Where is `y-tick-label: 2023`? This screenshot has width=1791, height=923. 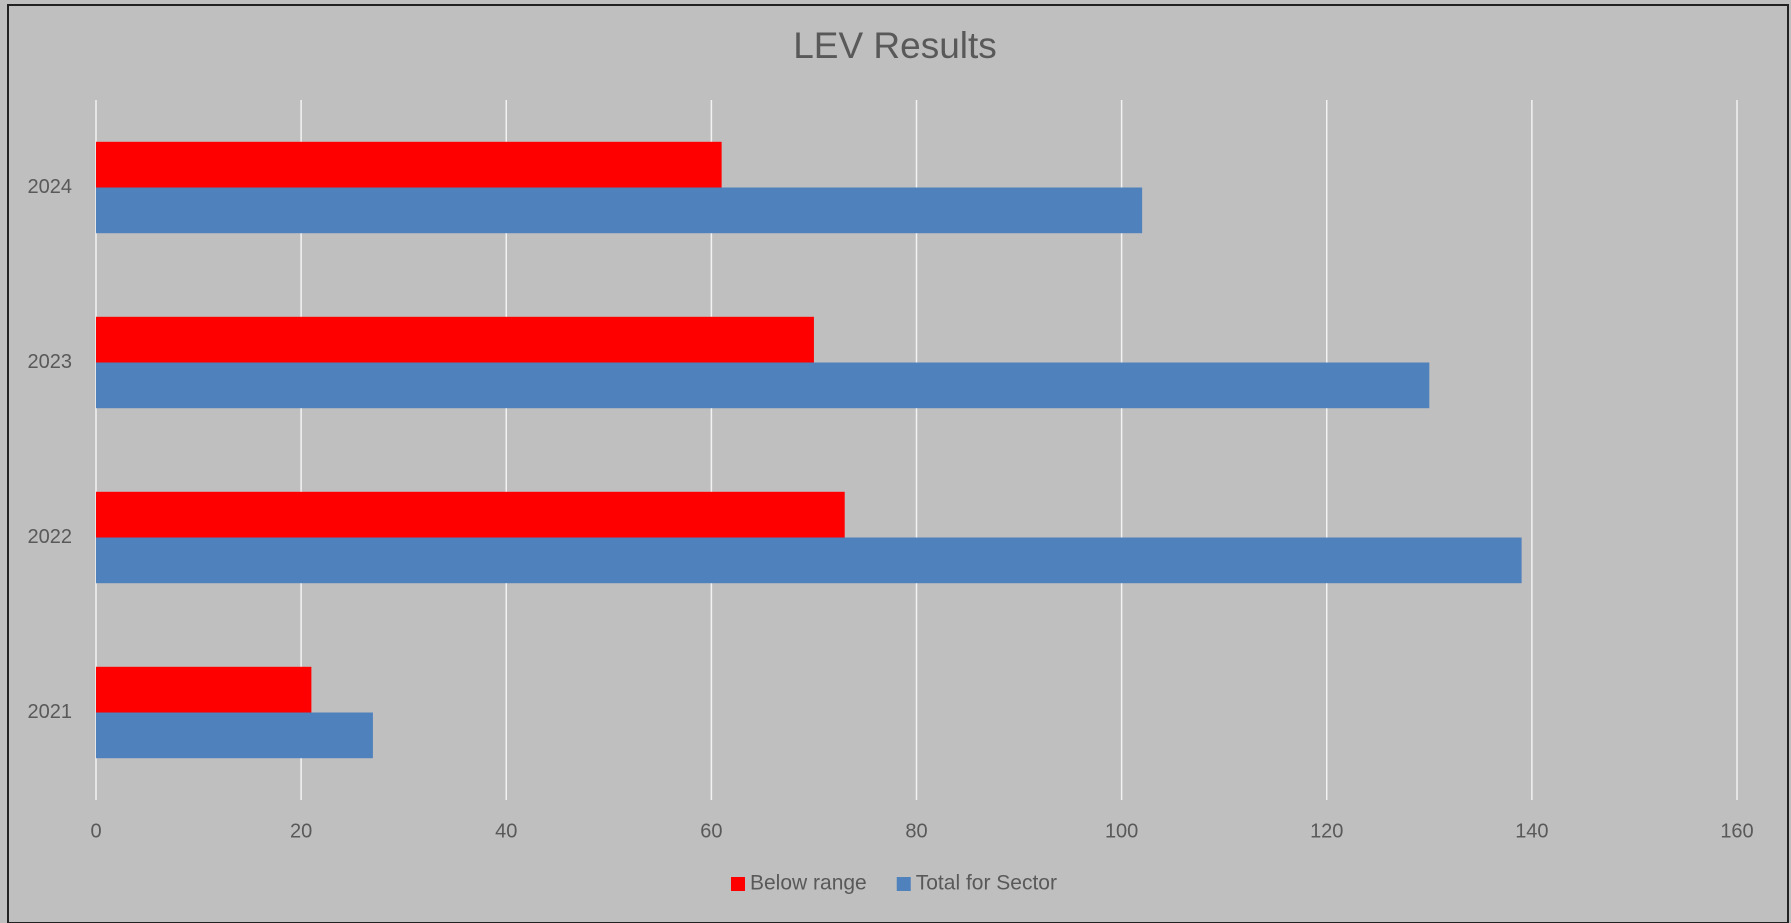
y-tick-label: 2023 is located at coordinates (50, 362).